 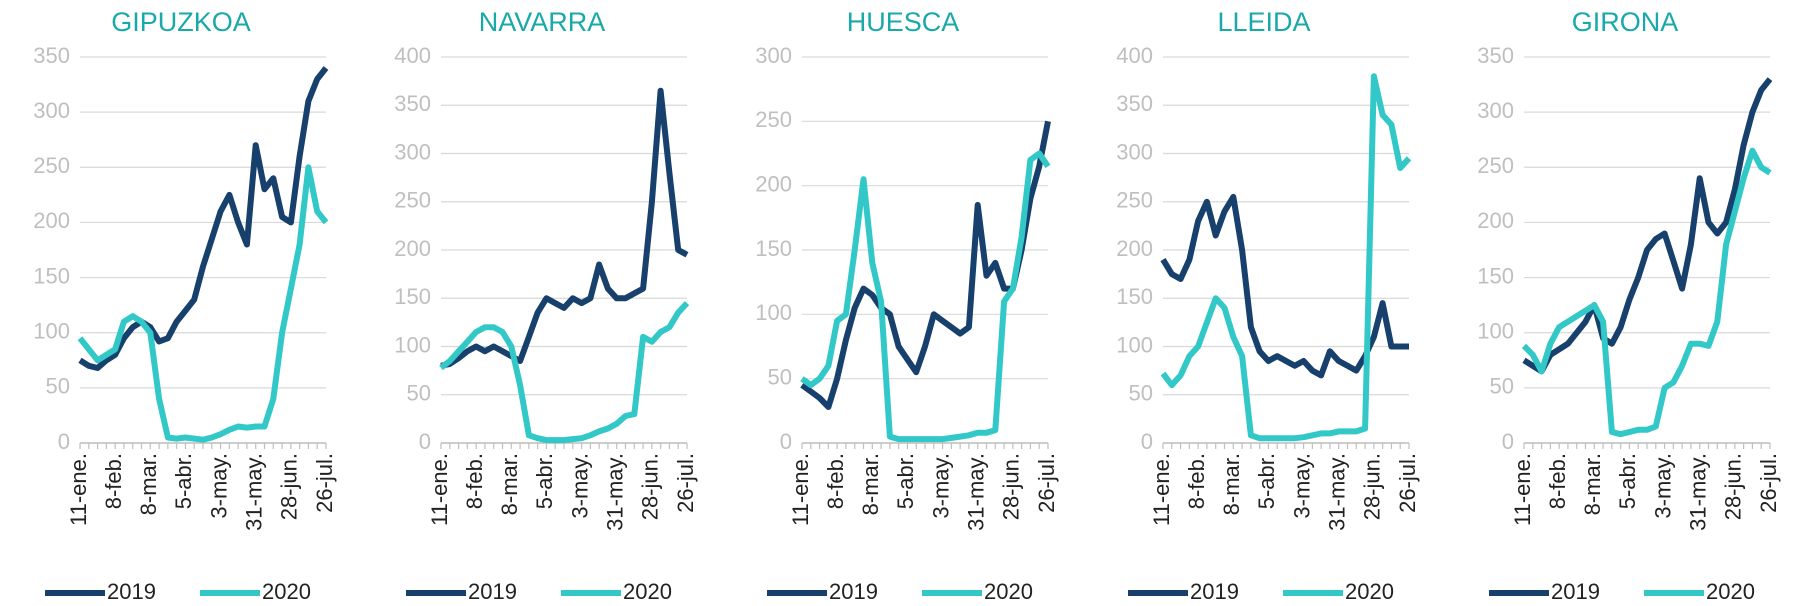 What do you see at coordinates (903, 22) in the screenshot?
I see `chart-title: HUESCA` at bounding box center [903, 22].